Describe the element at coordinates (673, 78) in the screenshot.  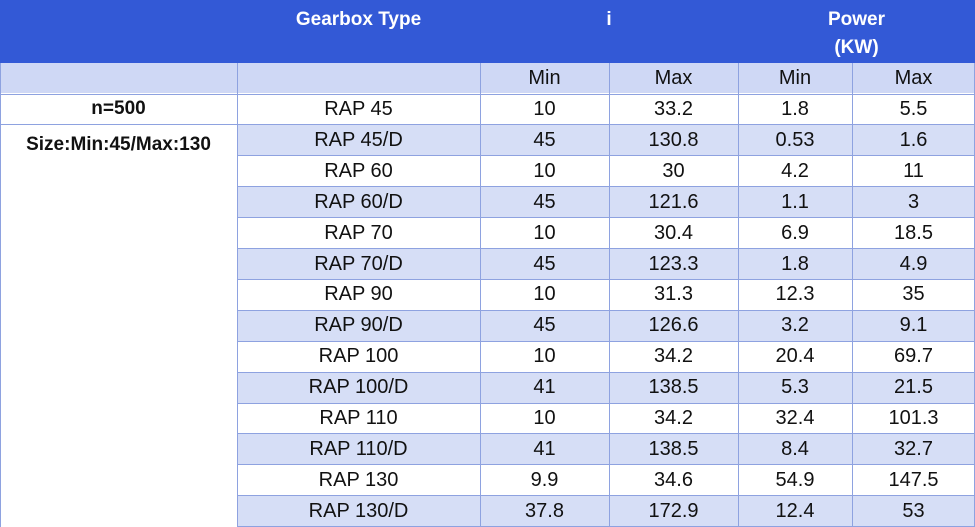
I see `sub-i-max: Max` at that location.